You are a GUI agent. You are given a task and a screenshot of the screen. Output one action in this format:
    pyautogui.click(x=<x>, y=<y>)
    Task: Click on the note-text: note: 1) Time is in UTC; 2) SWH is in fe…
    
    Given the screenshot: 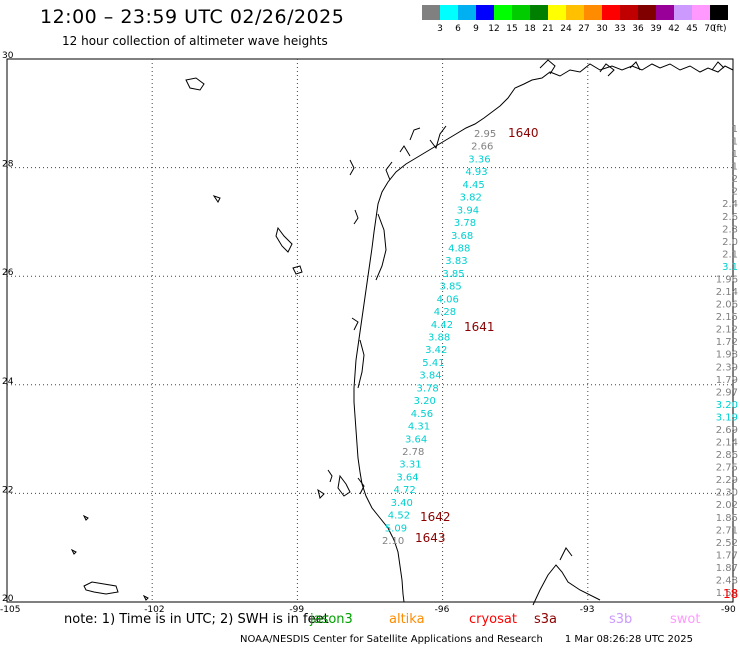 What is the action you would take?
    pyautogui.click(x=196, y=619)
    